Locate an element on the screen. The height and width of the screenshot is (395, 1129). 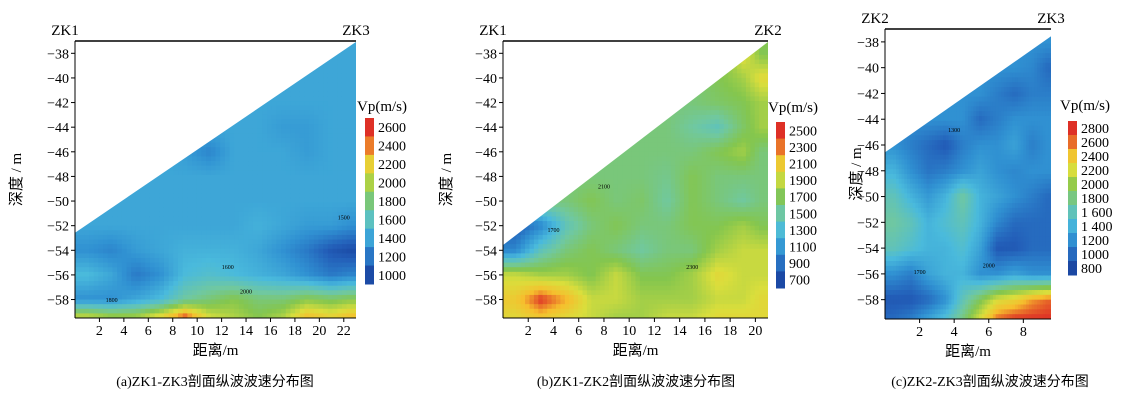
y-tick-label: −56 is located at coordinates (58, 276).